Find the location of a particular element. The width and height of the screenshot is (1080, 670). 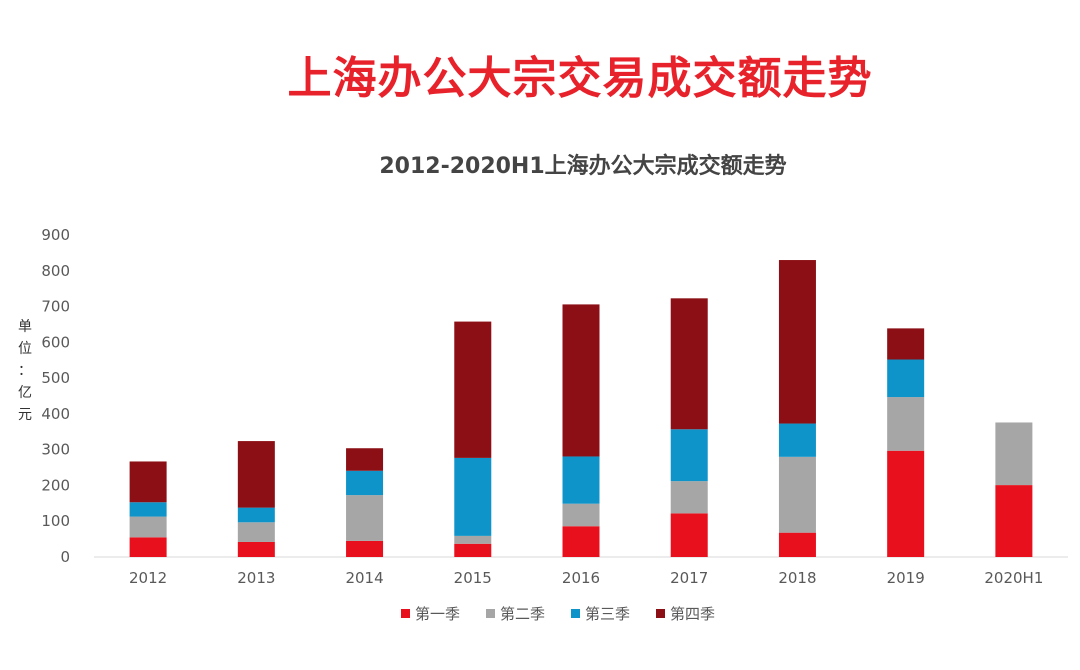

y-tick-label: 500 is located at coordinates (55, 378).